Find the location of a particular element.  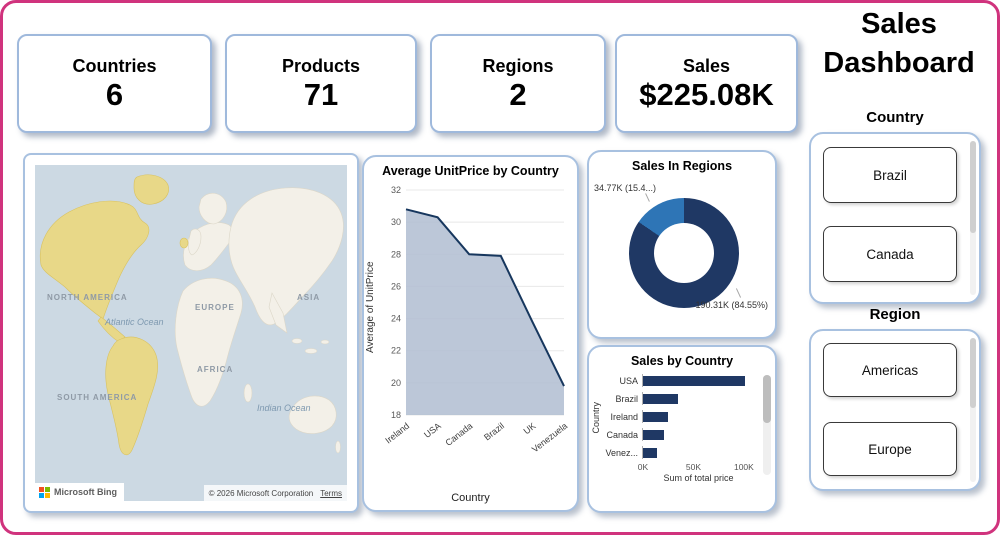

country-slicer-scrollbar is located at coordinates (973, 218).